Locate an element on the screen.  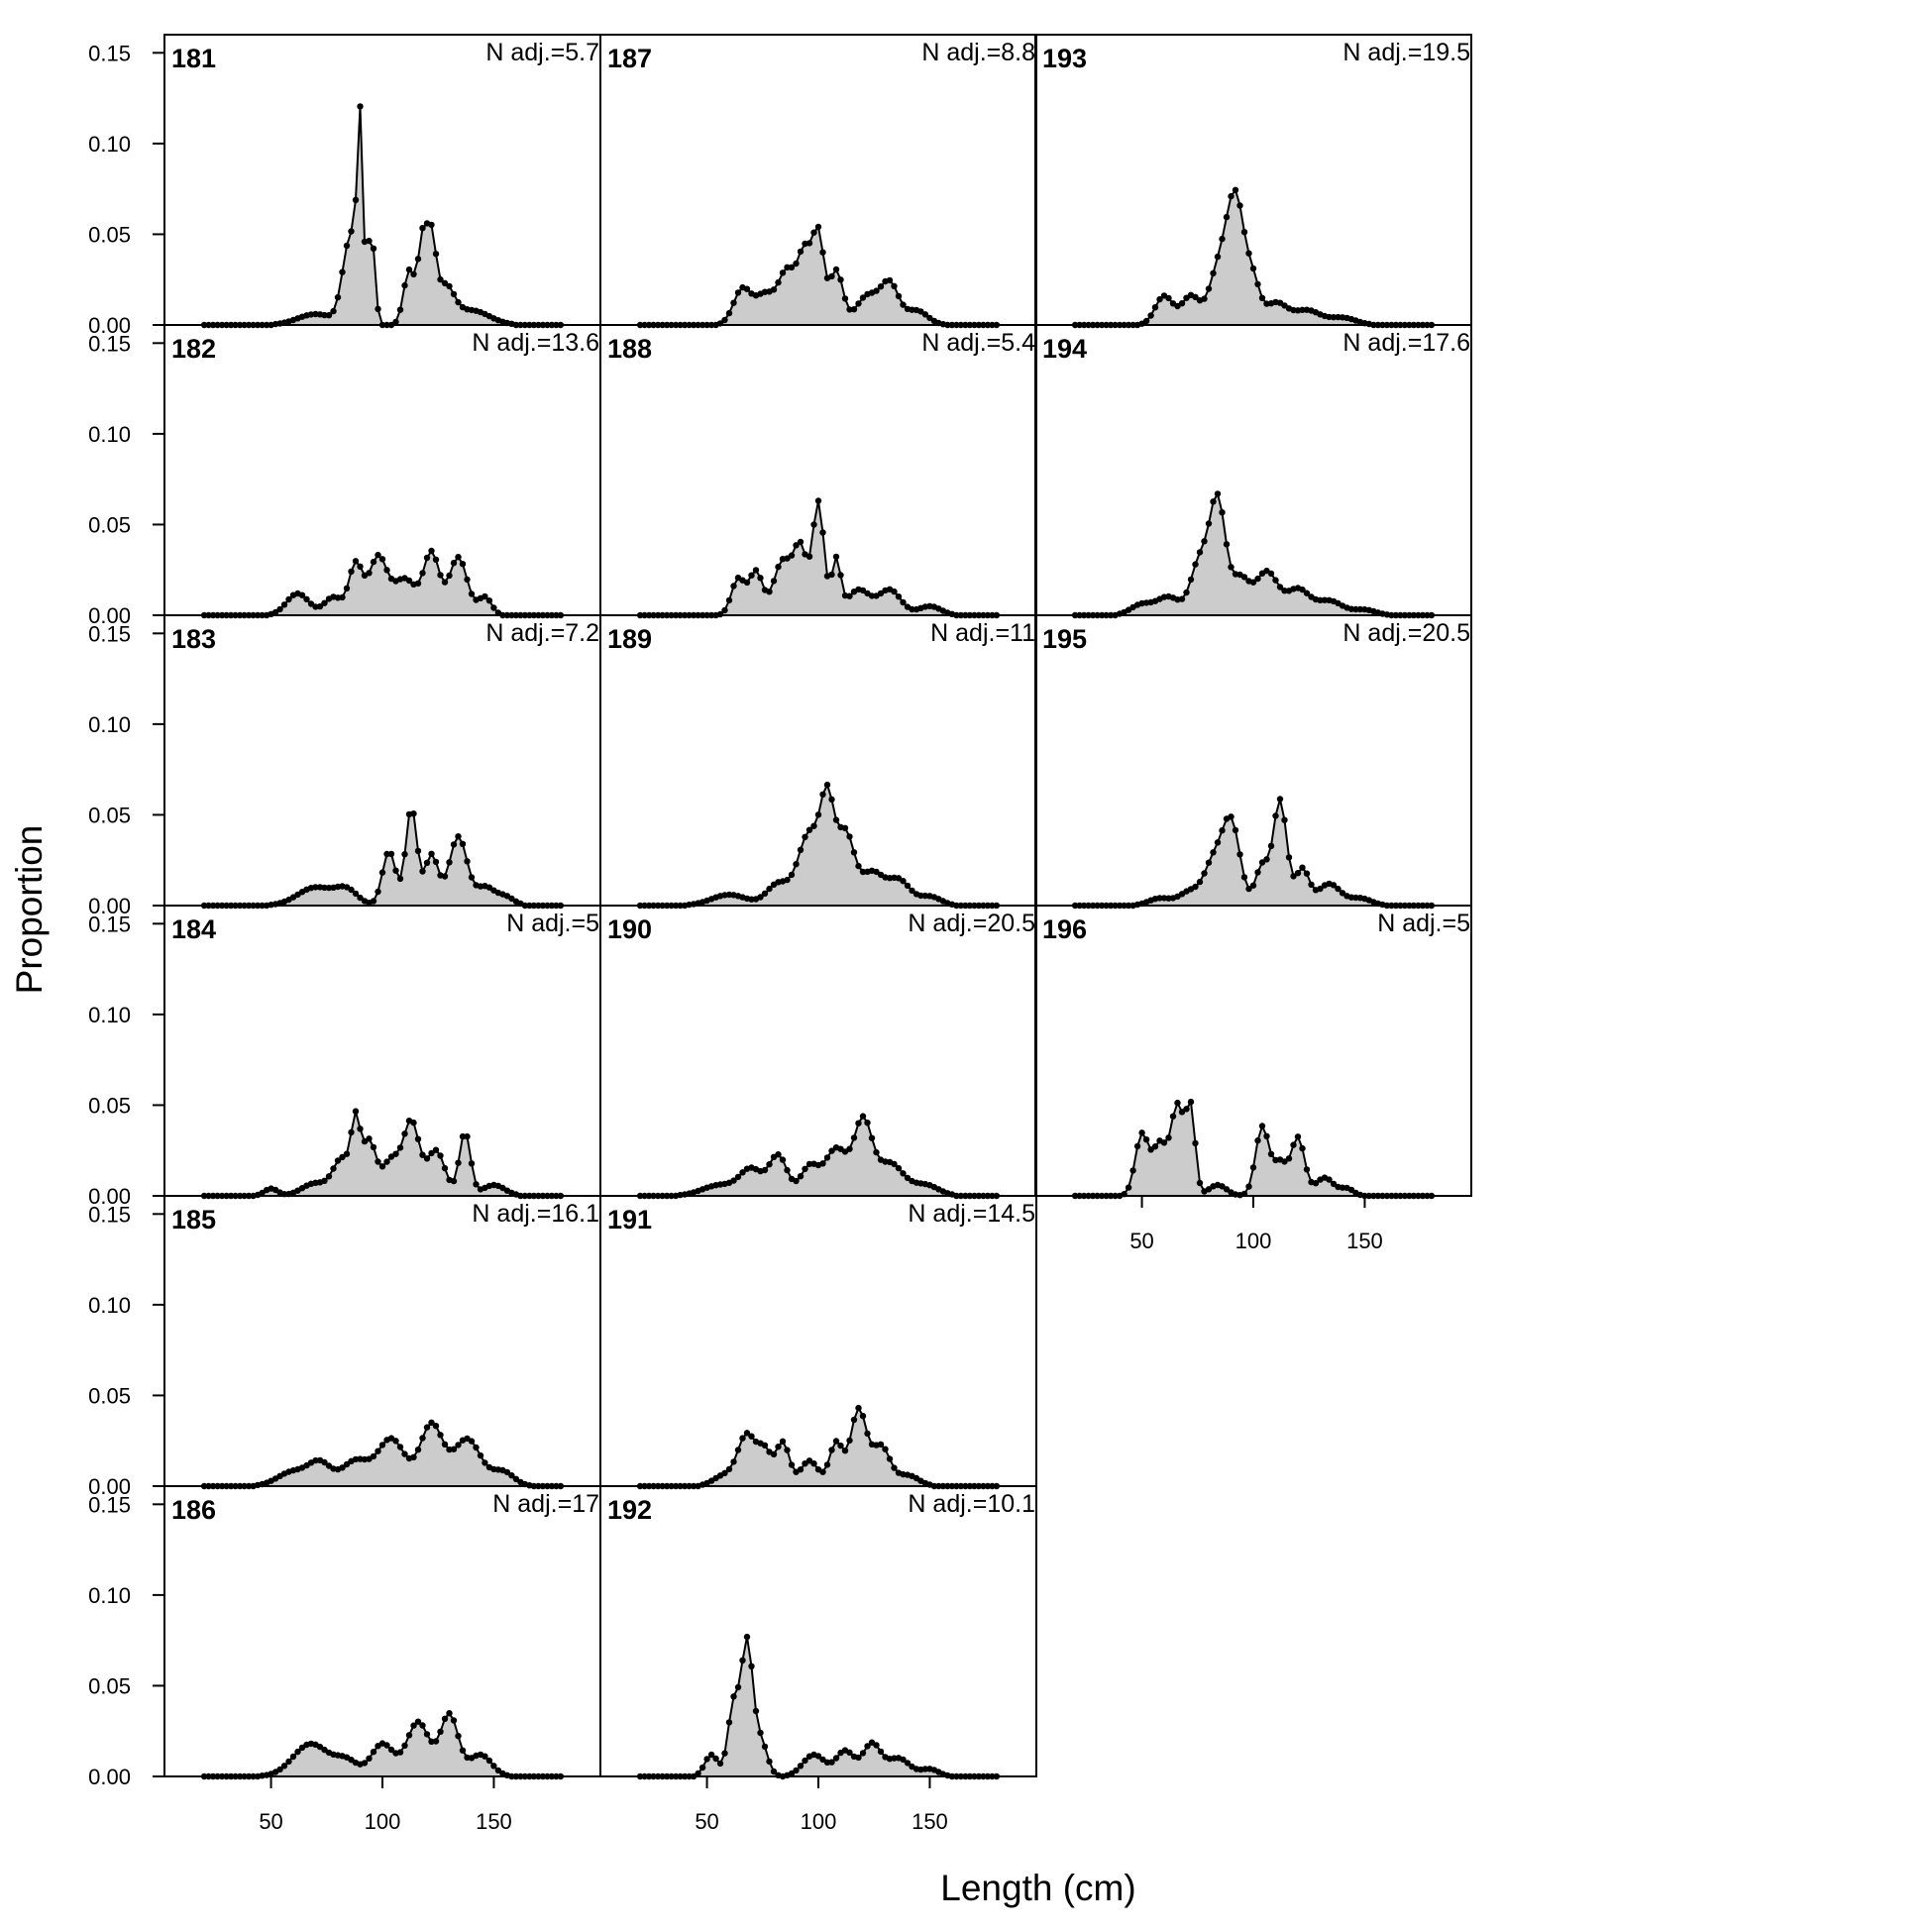
x-tick-label: 100 is located at coordinates (383, 1821).